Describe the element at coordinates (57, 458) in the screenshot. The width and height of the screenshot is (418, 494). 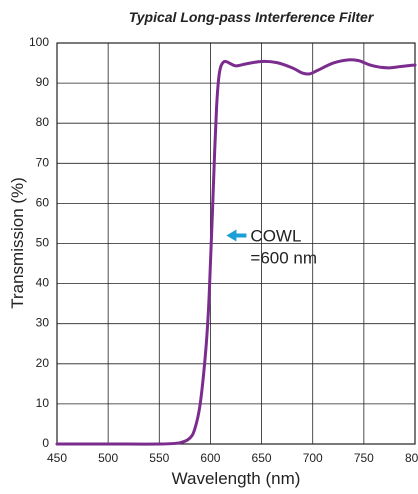
I see `x-tick-label: 450` at that location.